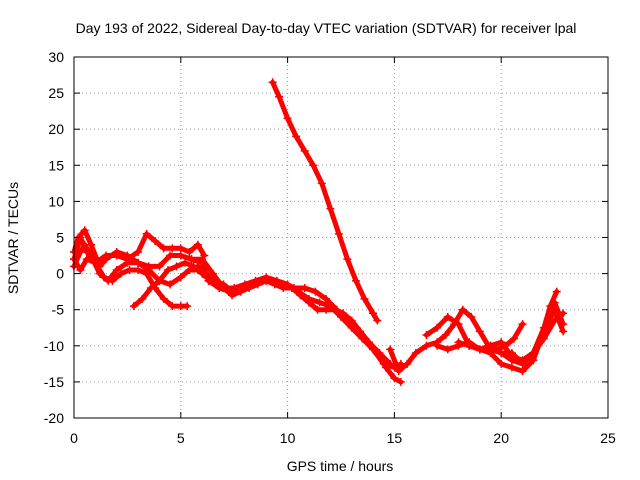  I want to click on y-tick-label: 20, so click(56, 129).